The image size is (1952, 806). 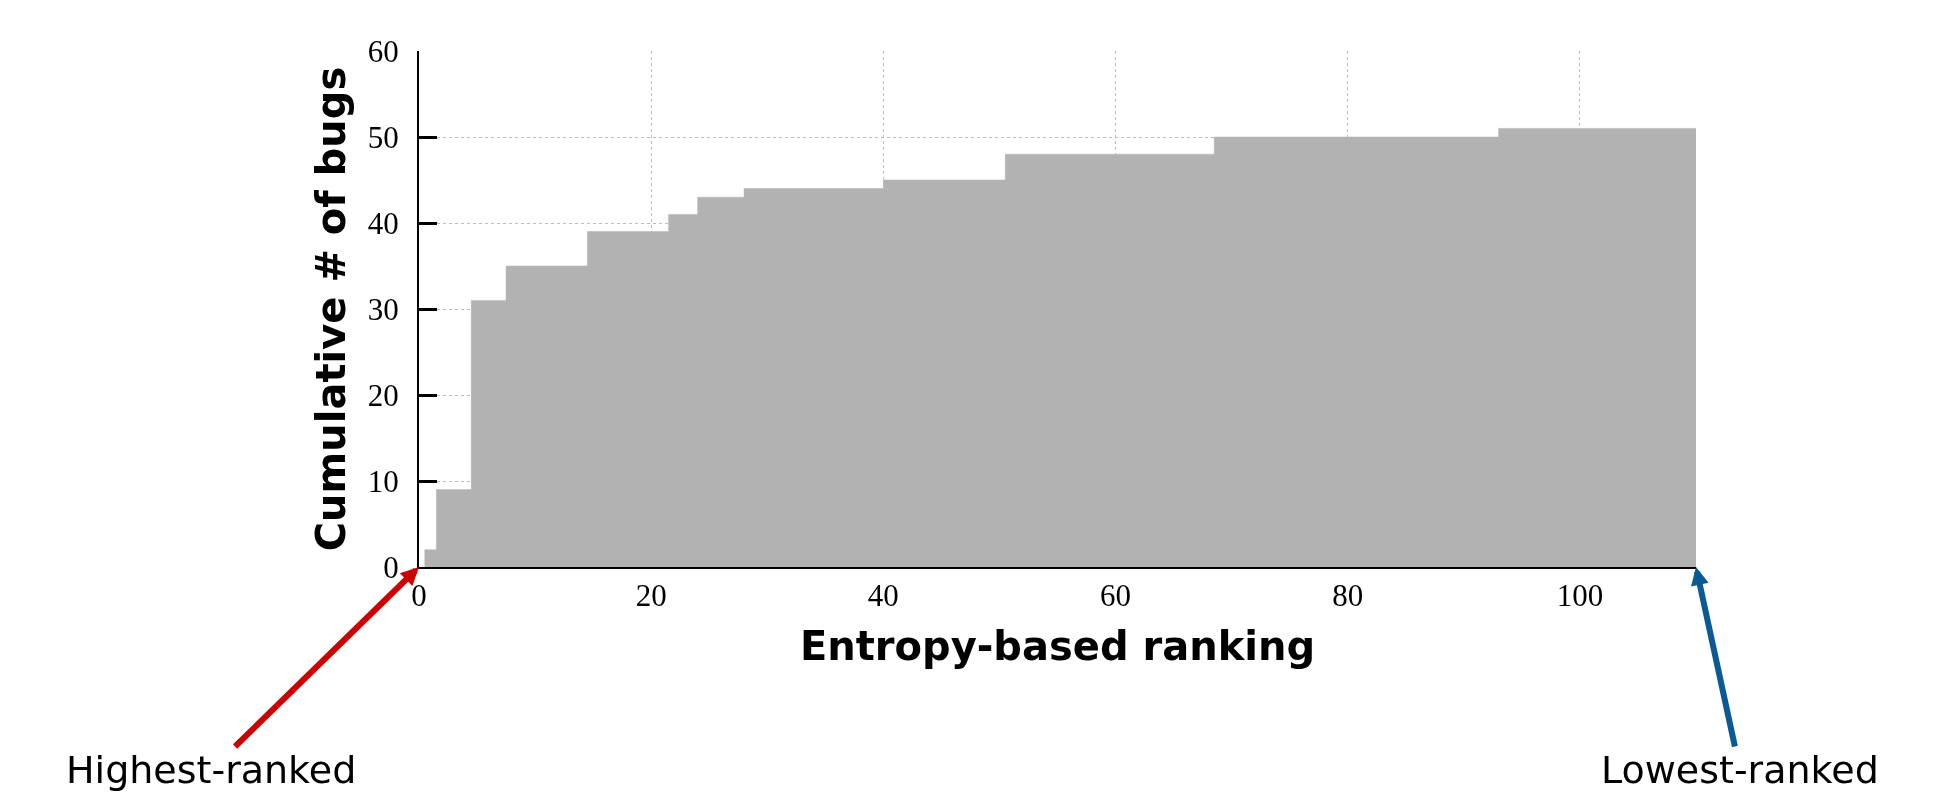 I want to click on y-tick-label: 40, so click(x=383, y=223).